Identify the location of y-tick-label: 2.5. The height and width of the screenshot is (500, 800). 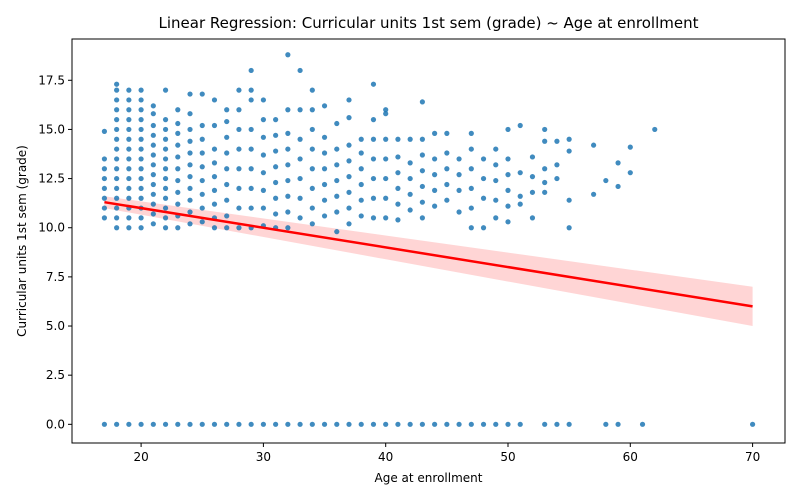
(55, 375).